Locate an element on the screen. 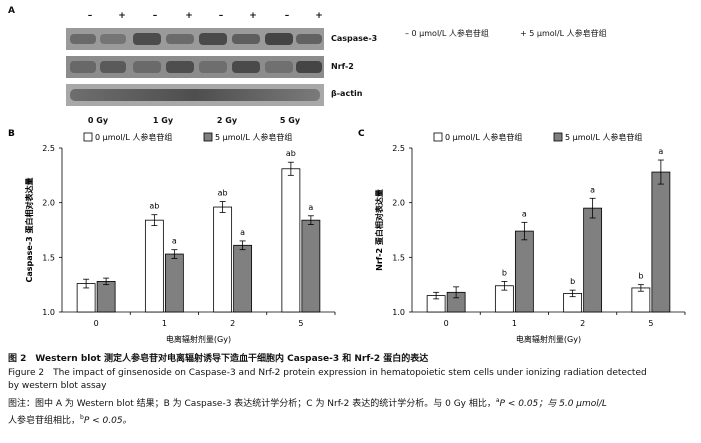 The width and height of the screenshot is (701, 443). panel-a-letter: A is located at coordinates (11, 11).